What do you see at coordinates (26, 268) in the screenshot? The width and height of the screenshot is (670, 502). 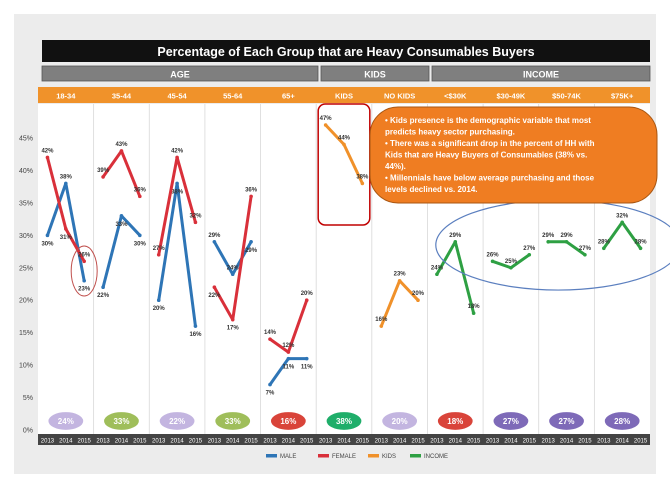 I see `y-tick-label: 25%` at bounding box center [26, 268].